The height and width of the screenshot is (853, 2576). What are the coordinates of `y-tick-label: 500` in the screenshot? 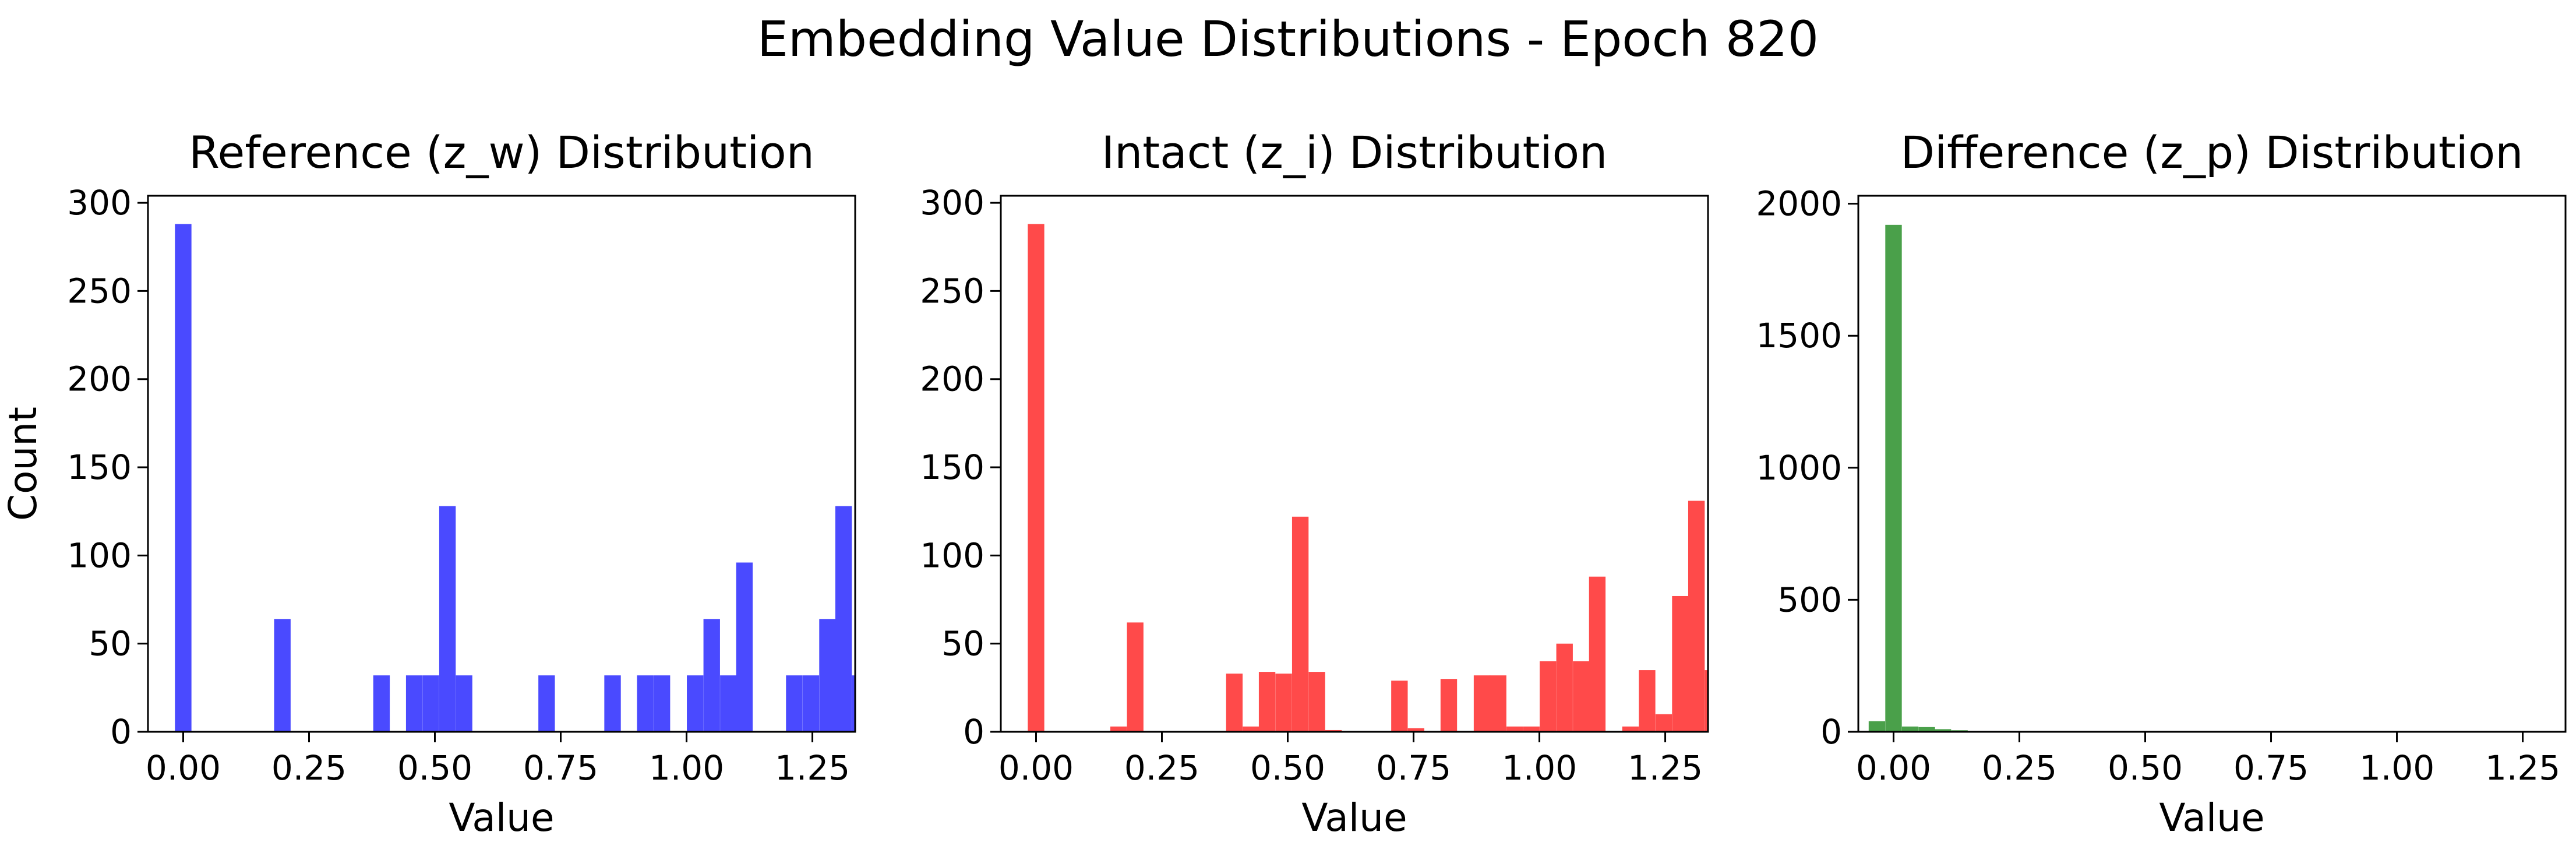 It's located at (1809, 599).